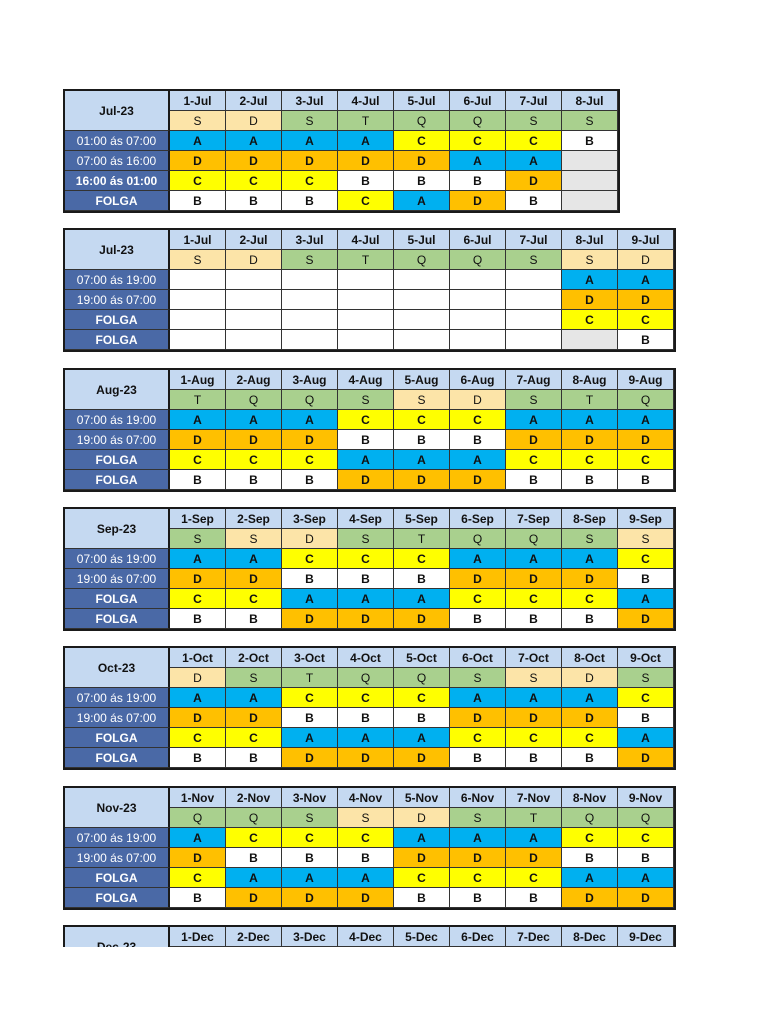 This screenshot has height=1024, width=768. I want to click on weekday: T, so click(422, 539).